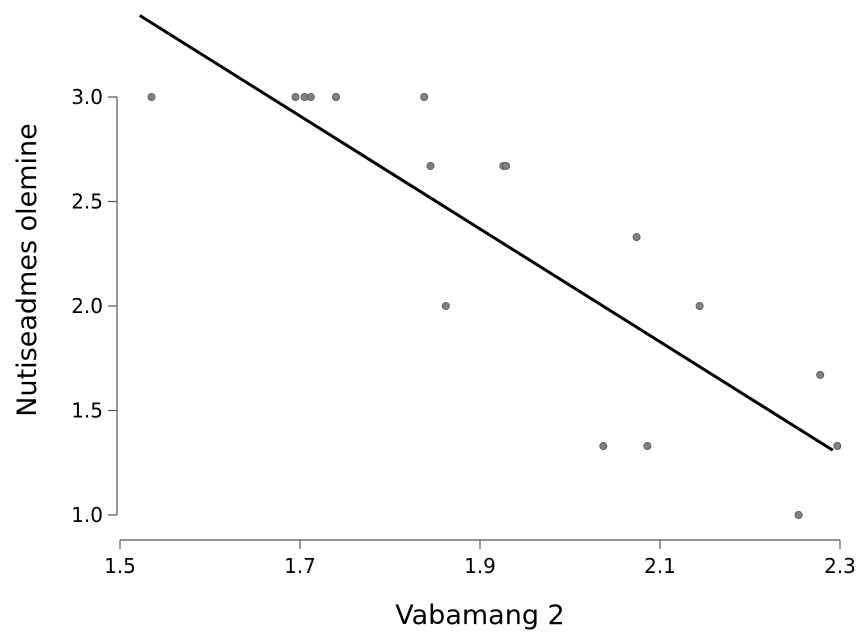 The image size is (861, 633). I want to click on y-axis-title: Nutiseadmes olemine, so click(27, 269).